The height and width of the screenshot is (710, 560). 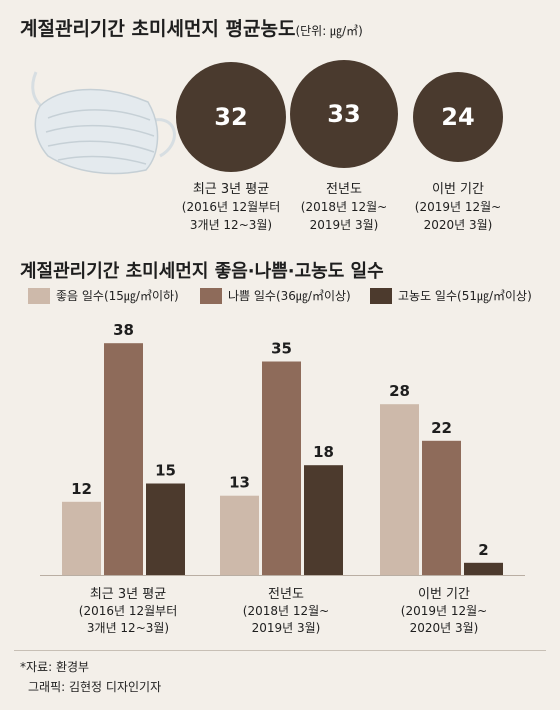 I want to click on avg-circle-recent: 32, so click(x=231, y=117).